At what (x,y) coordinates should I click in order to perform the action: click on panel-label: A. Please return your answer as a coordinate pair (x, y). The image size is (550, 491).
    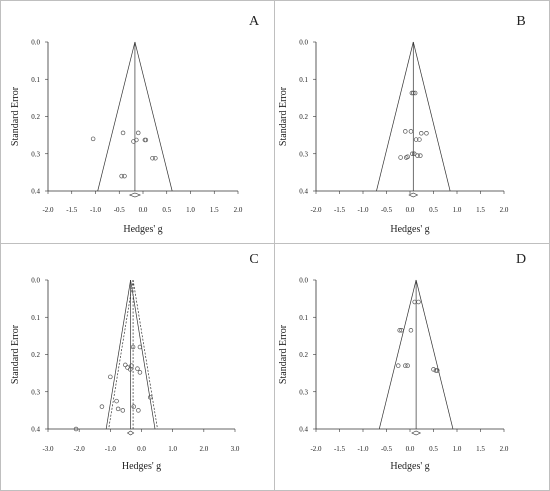
    Looking at the image, I should click on (254, 21).